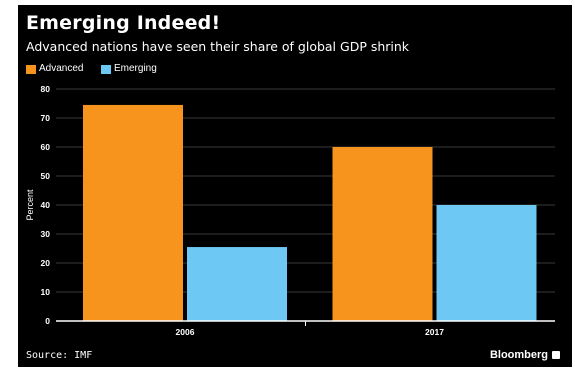 The height and width of the screenshot is (371, 575). What do you see at coordinates (47, 321) in the screenshot?
I see `y-tick-label: 0` at bounding box center [47, 321].